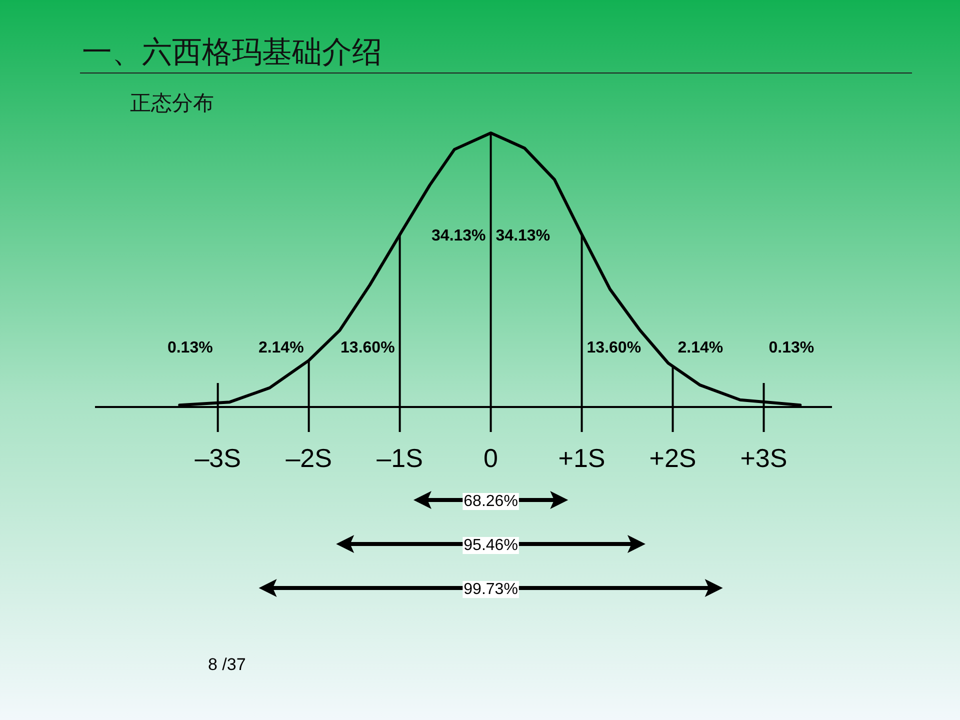  Describe the element at coordinates (217, 458) in the screenshot. I see `x-tick-label: –3S` at that location.